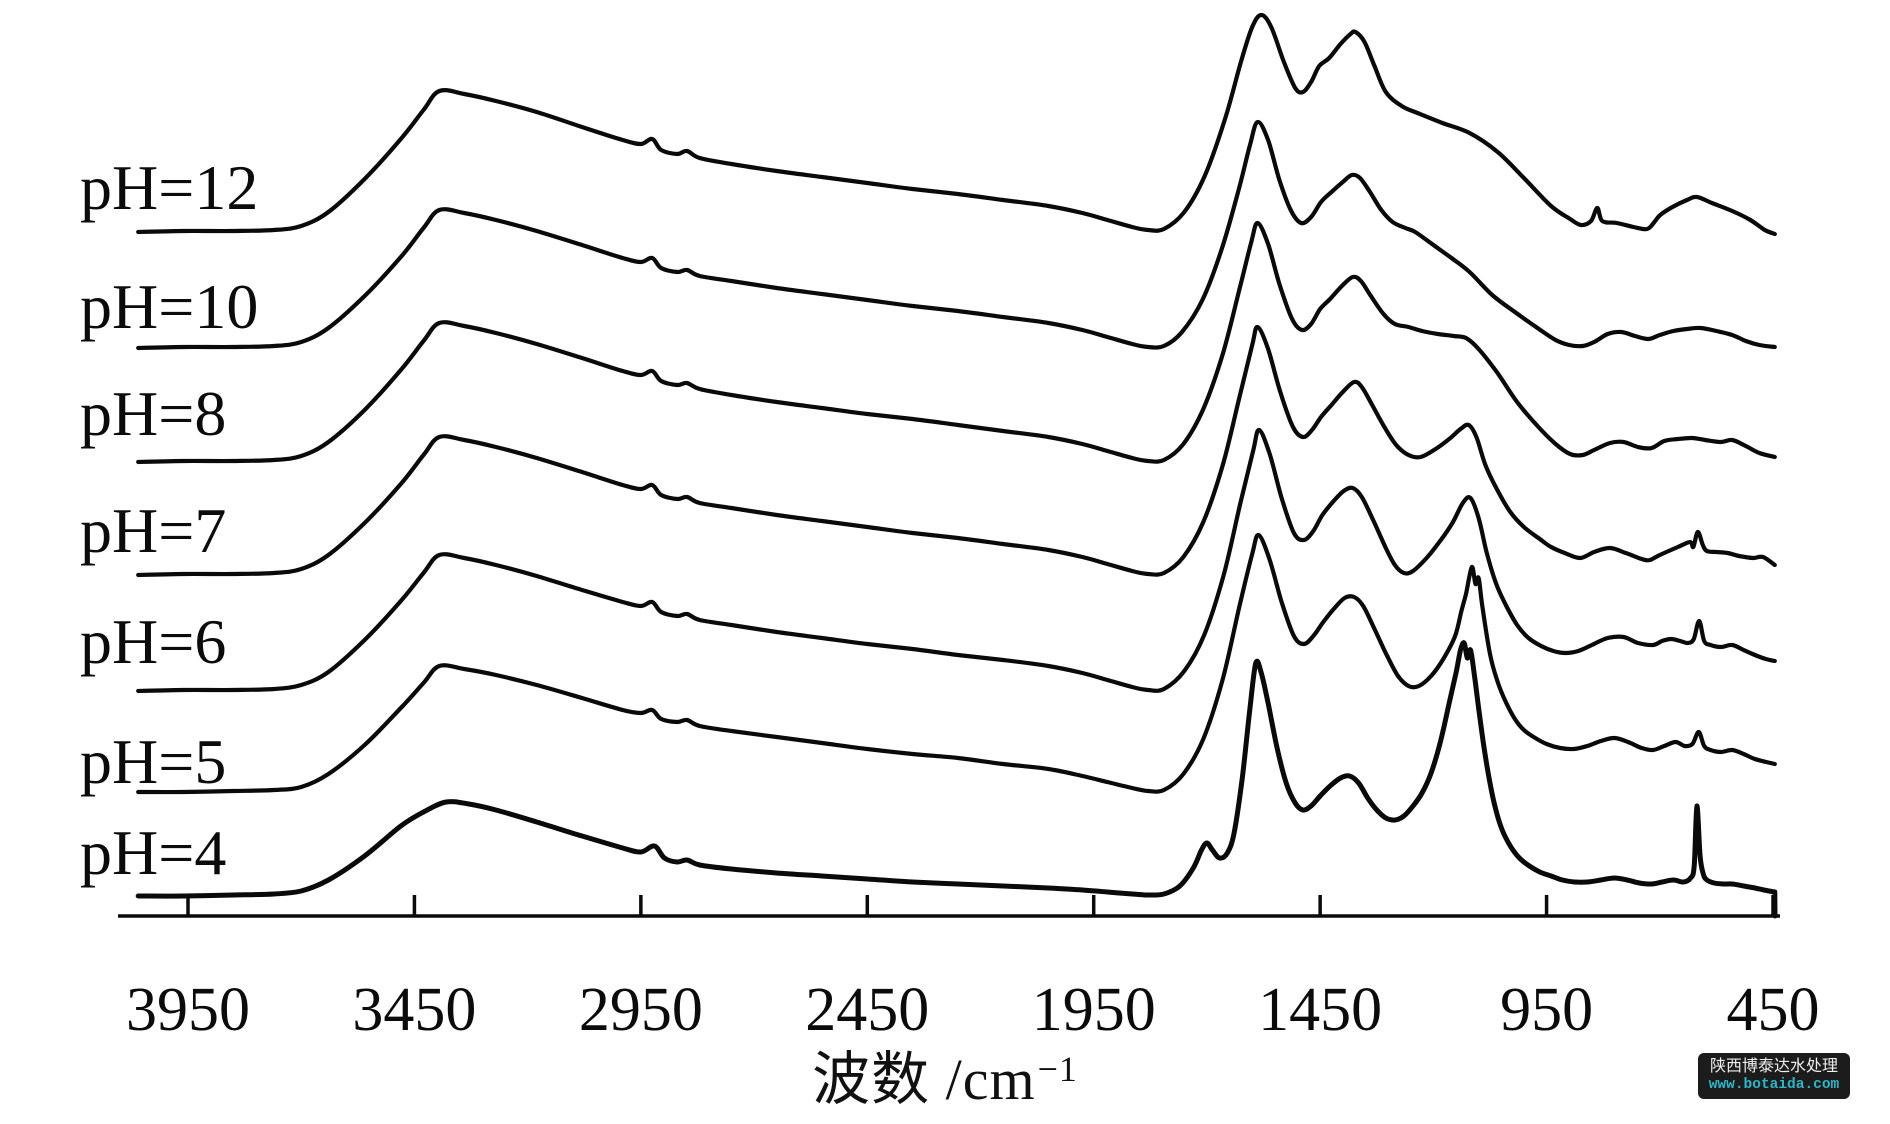 Image resolution: width=1890 pixels, height=1124 pixels. Describe the element at coordinates (641, 1010) in the screenshot. I see `x-tick-label-2950: 2950` at that location.